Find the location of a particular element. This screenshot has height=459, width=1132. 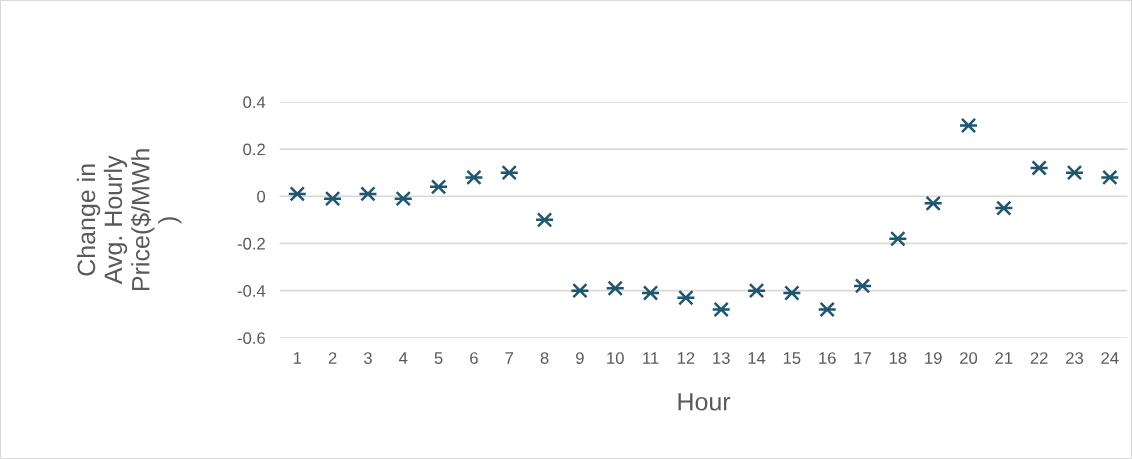

x-tick-label: 12 is located at coordinates (686, 358).